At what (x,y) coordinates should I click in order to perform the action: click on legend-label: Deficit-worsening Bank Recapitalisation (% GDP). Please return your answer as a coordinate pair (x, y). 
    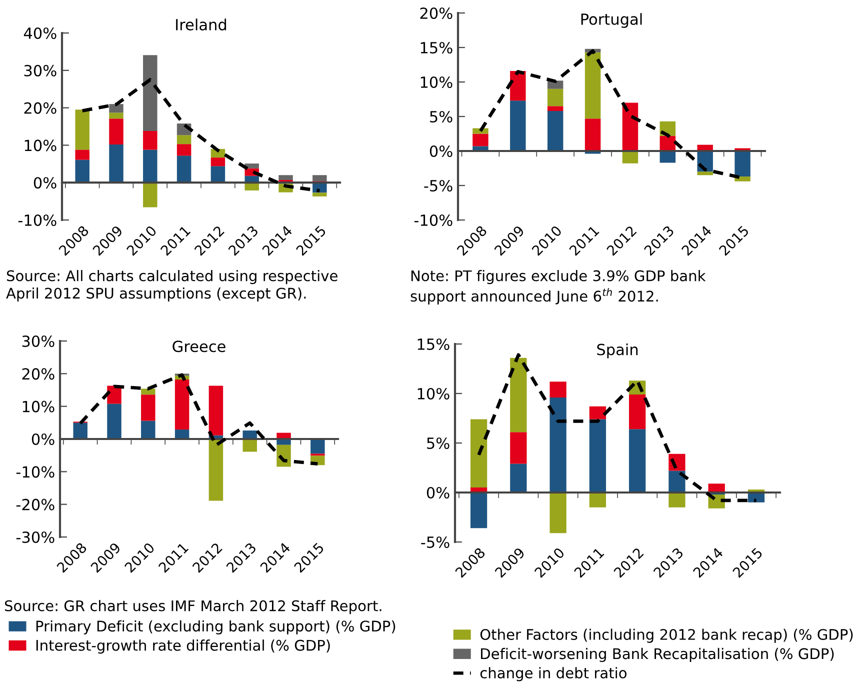
    Looking at the image, I should click on (657, 655).